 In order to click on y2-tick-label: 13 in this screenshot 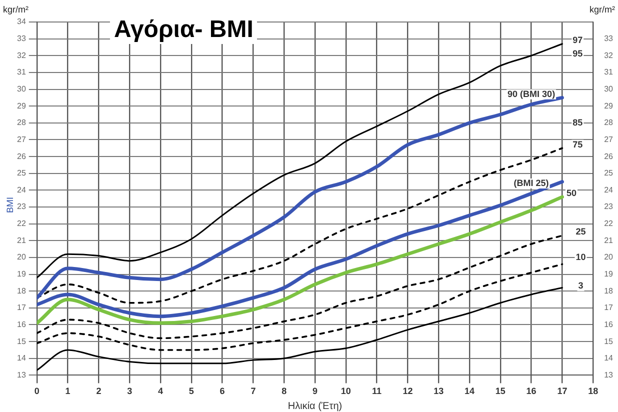, I will do `click(609, 375)`.